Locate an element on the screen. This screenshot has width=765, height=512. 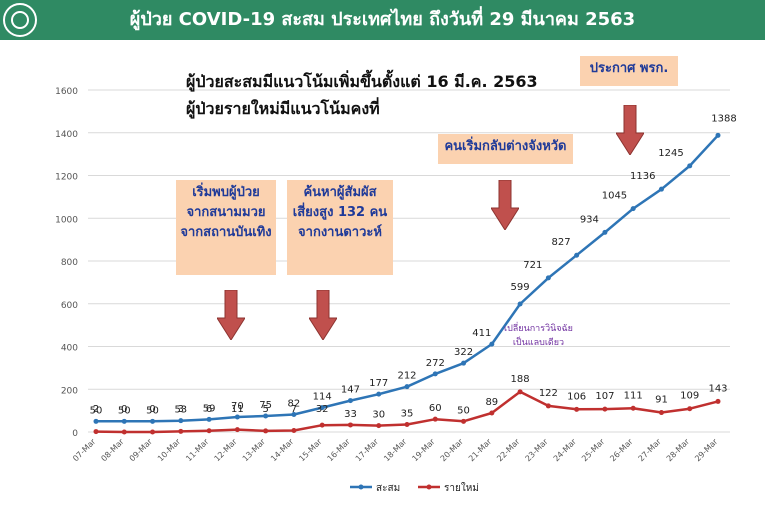
diagnosis-change-note: เปลี่ยนการวินิจฉัย เป็นแลบเดียว is located at coordinates (538, 336).